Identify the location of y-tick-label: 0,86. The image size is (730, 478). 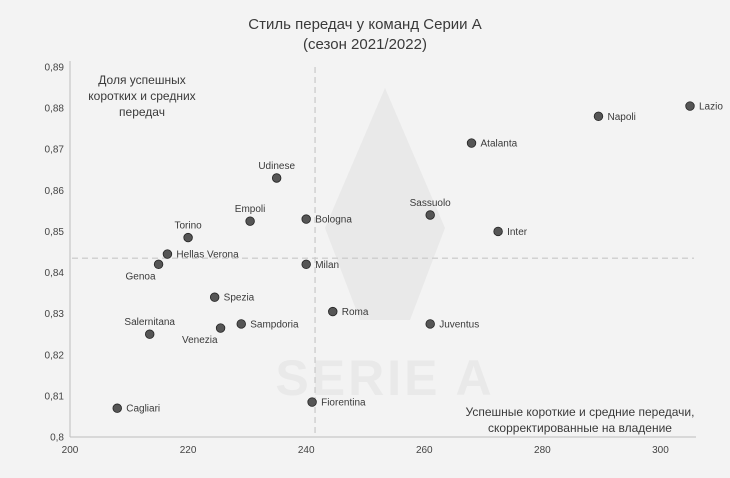
(55, 191).